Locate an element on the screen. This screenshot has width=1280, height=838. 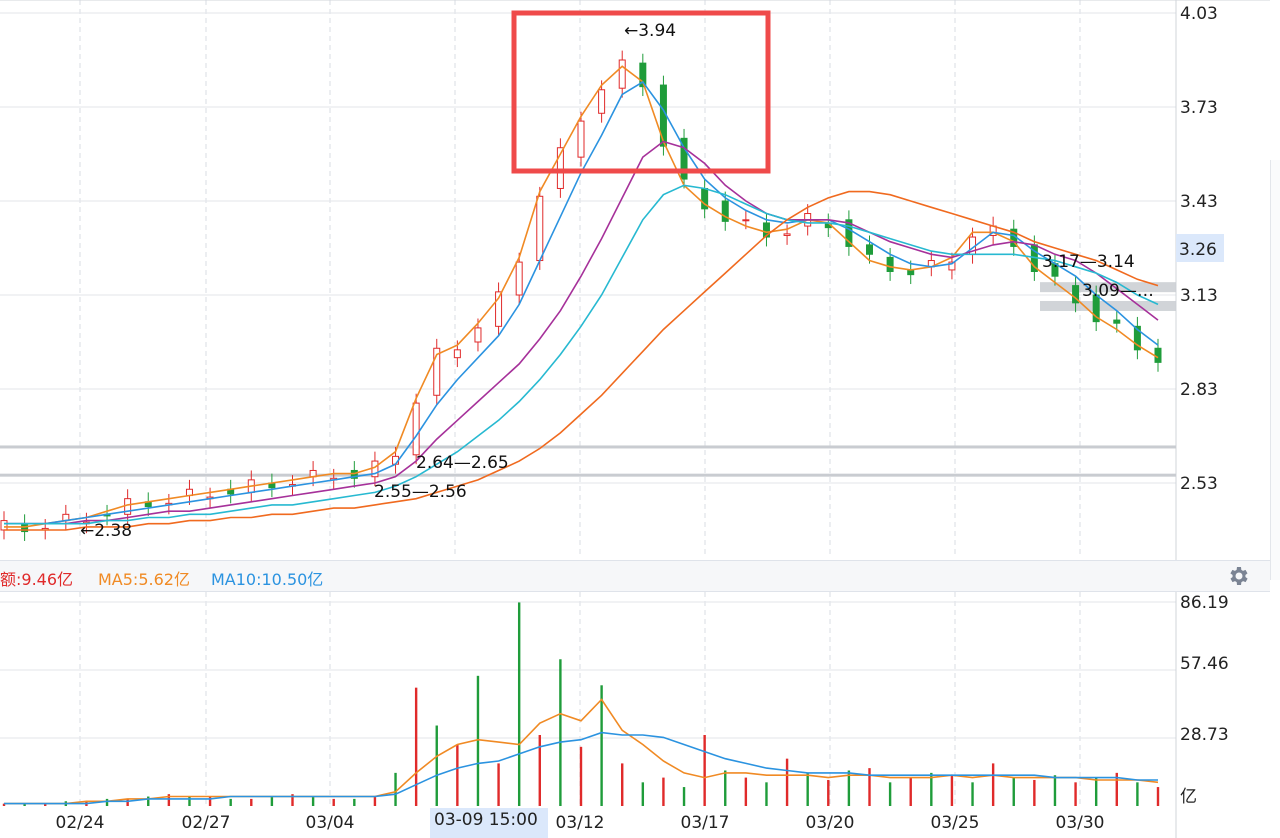
highlight-box is located at coordinates (641, 92).